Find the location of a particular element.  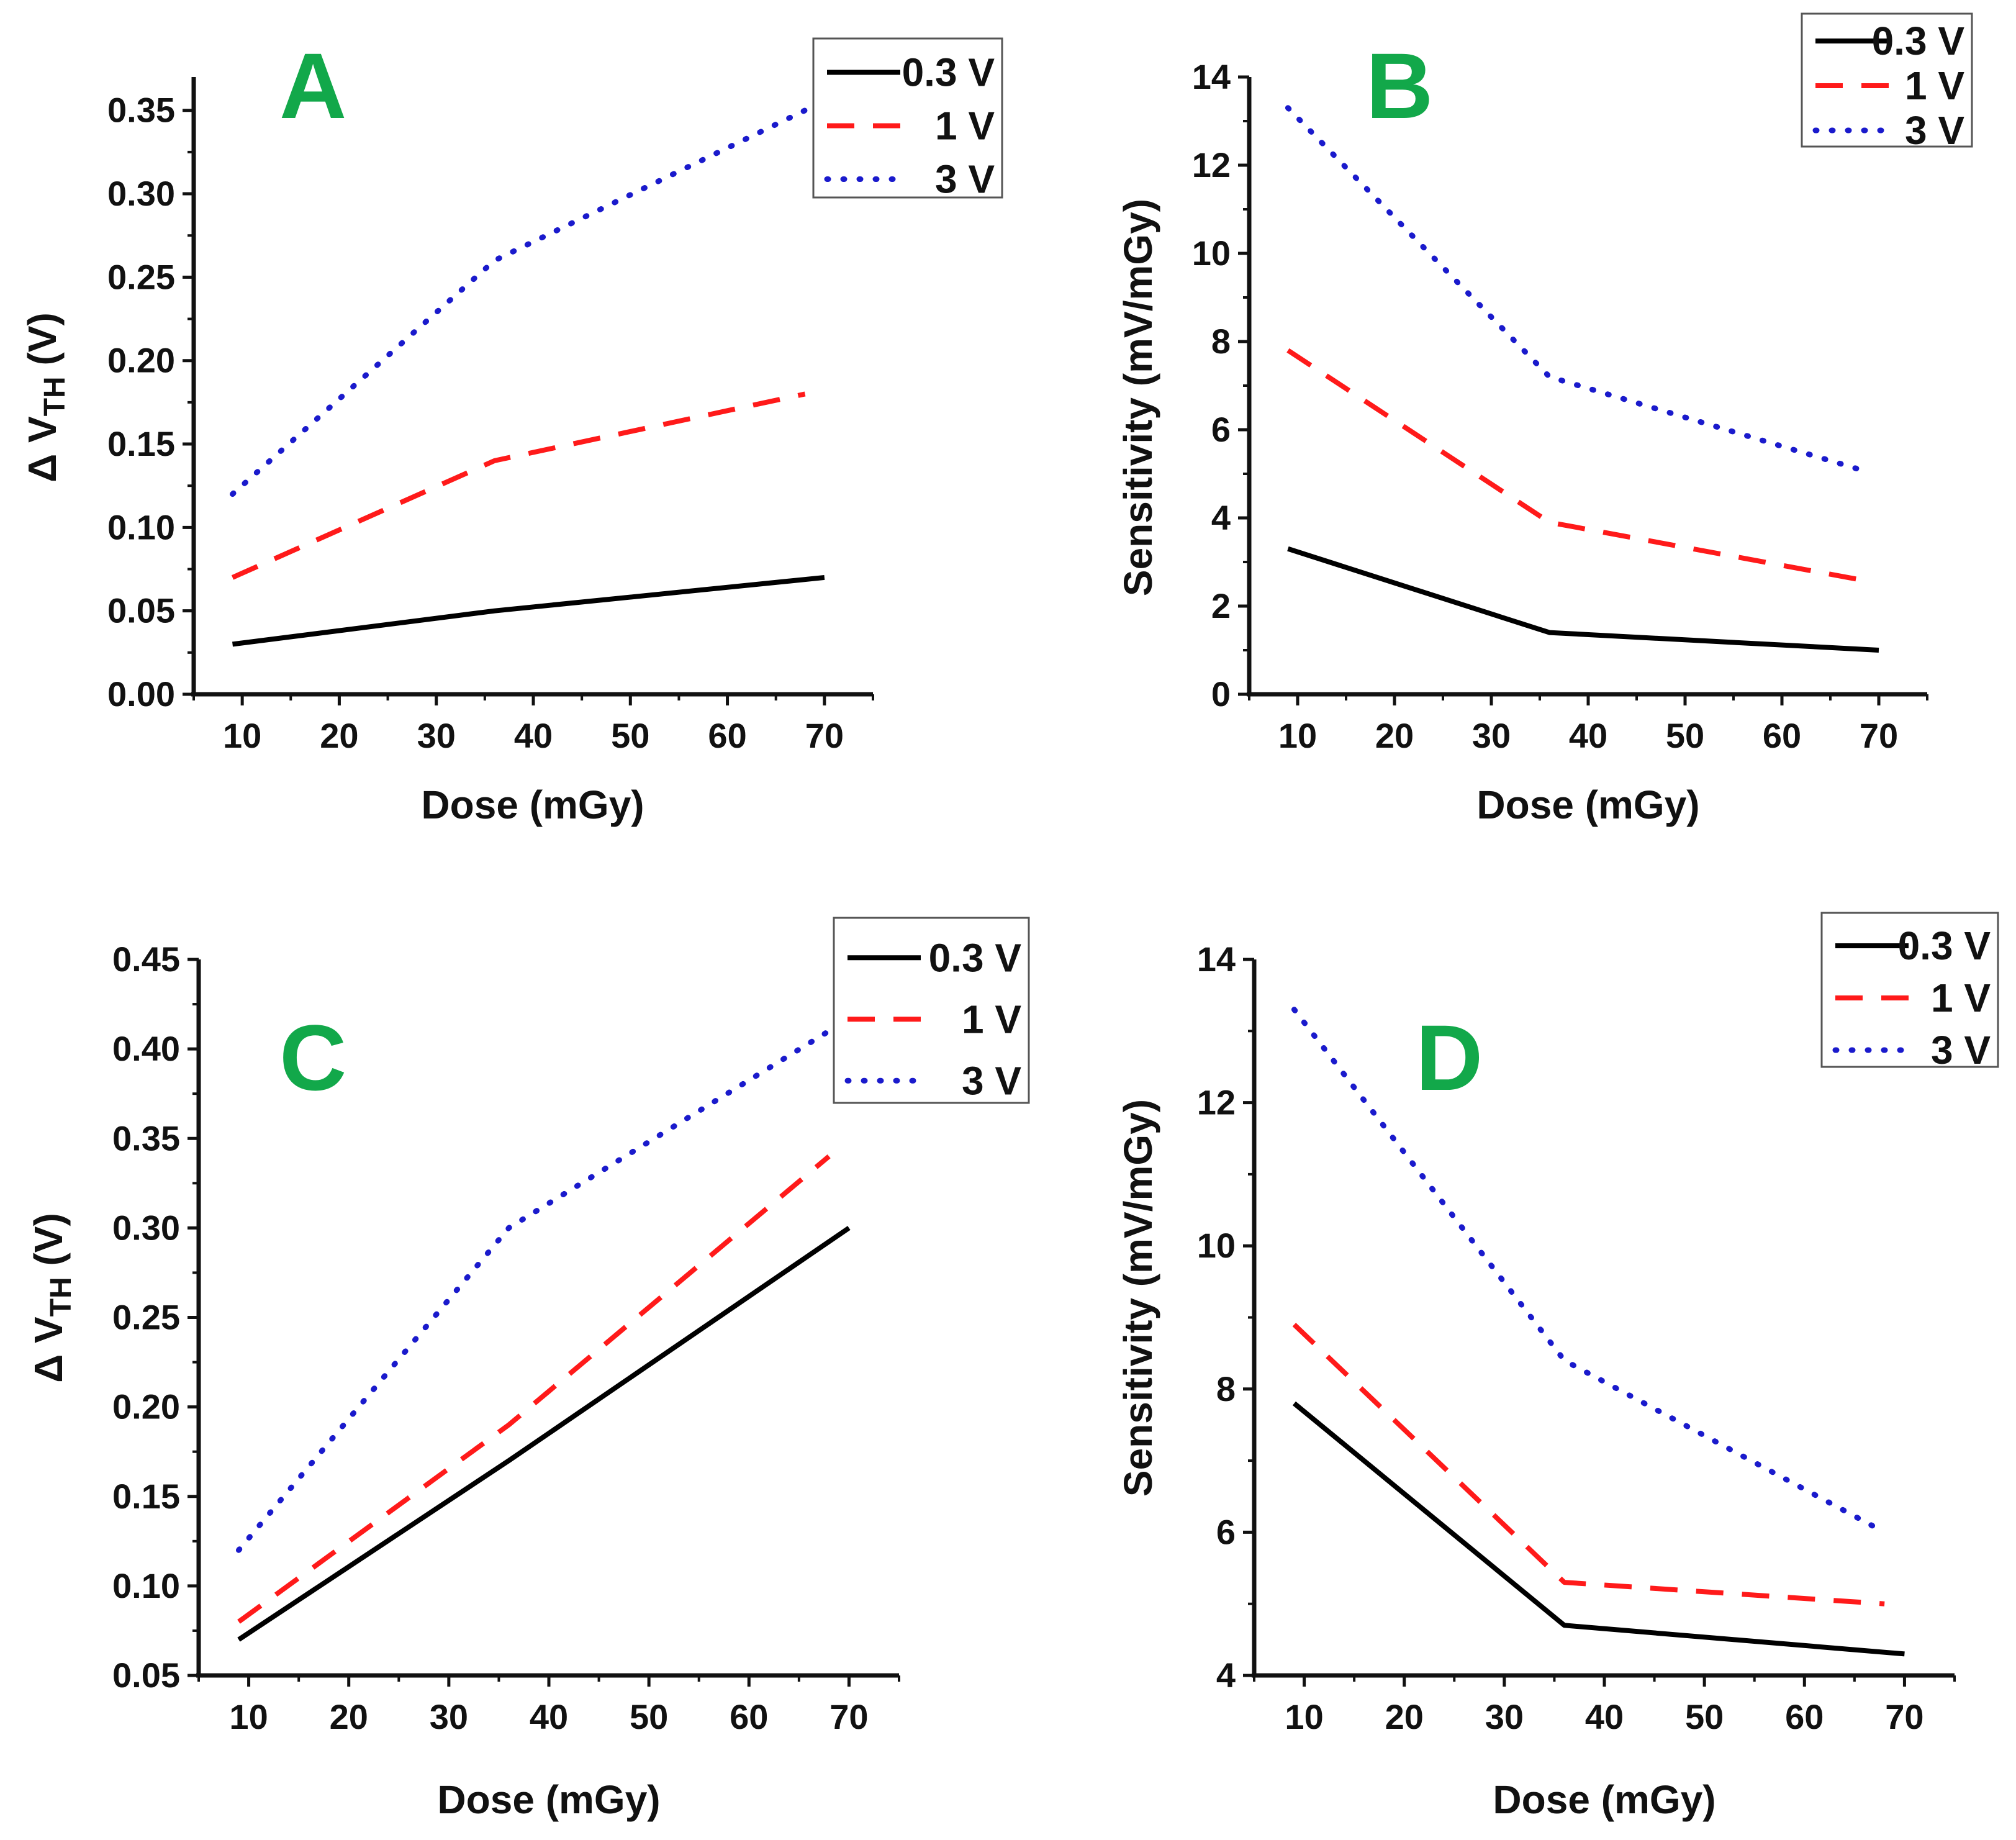

y-tick-label: 4 is located at coordinates (1226, 1675).